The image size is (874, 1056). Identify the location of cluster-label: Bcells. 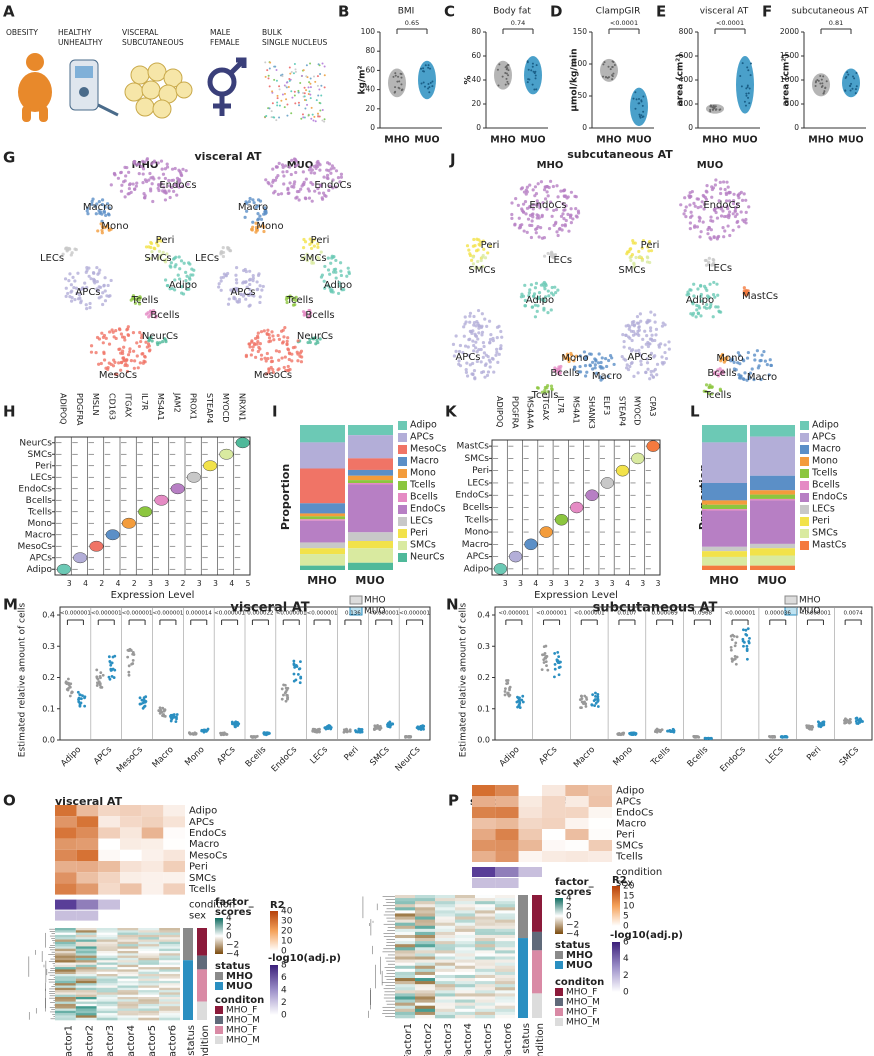
(164, 315).